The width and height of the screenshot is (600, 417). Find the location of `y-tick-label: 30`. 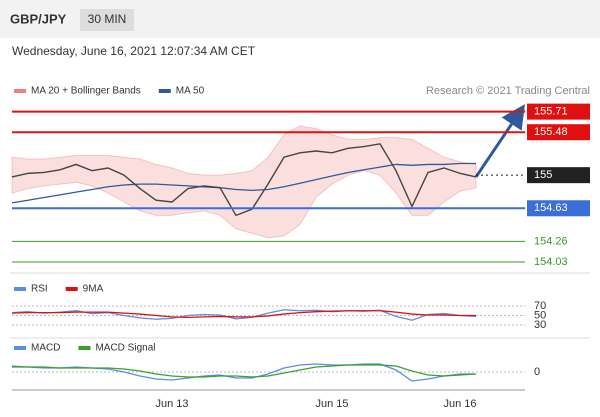

y-tick-label: 30 is located at coordinates (540, 325).